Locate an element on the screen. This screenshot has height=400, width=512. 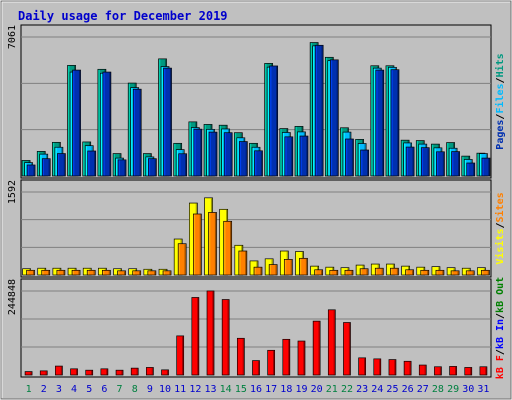
x-tick-label: 6 is located at coordinates (104, 389).